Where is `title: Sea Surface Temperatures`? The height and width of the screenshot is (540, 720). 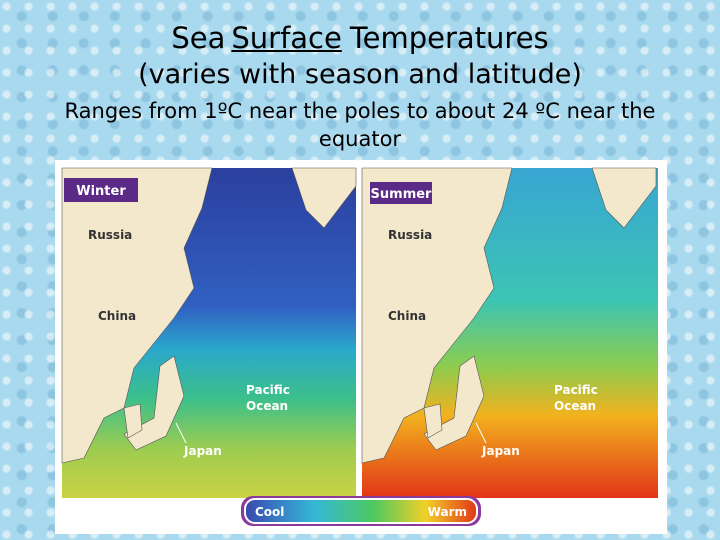
title: Sea Surface Temperatures is located at coordinates (360, 38).